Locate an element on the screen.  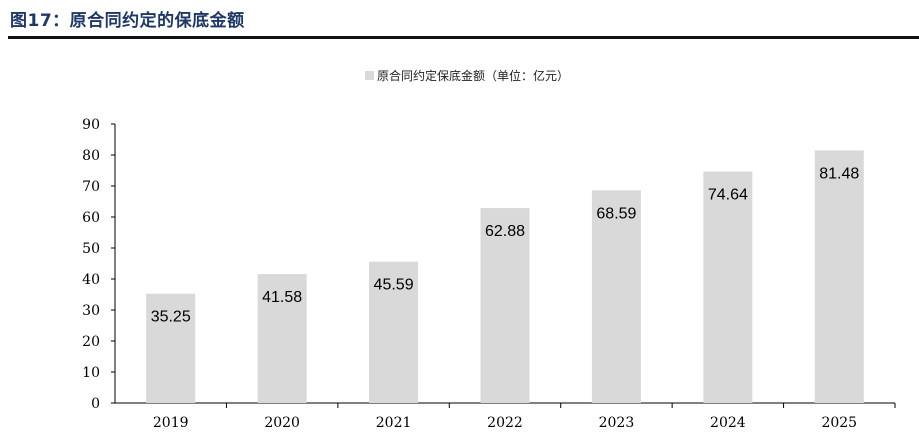
data-label: 74.64 is located at coordinates (728, 195).